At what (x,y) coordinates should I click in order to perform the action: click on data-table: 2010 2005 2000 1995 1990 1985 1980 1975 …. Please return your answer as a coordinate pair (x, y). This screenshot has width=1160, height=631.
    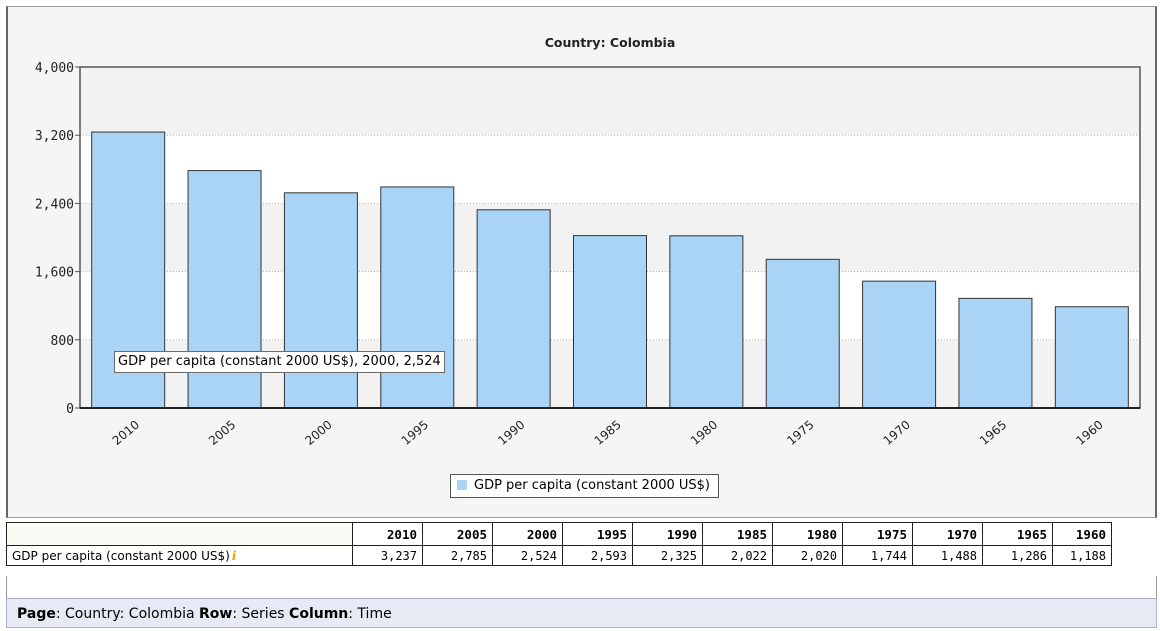
    Looking at the image, I should click on (559, 544).